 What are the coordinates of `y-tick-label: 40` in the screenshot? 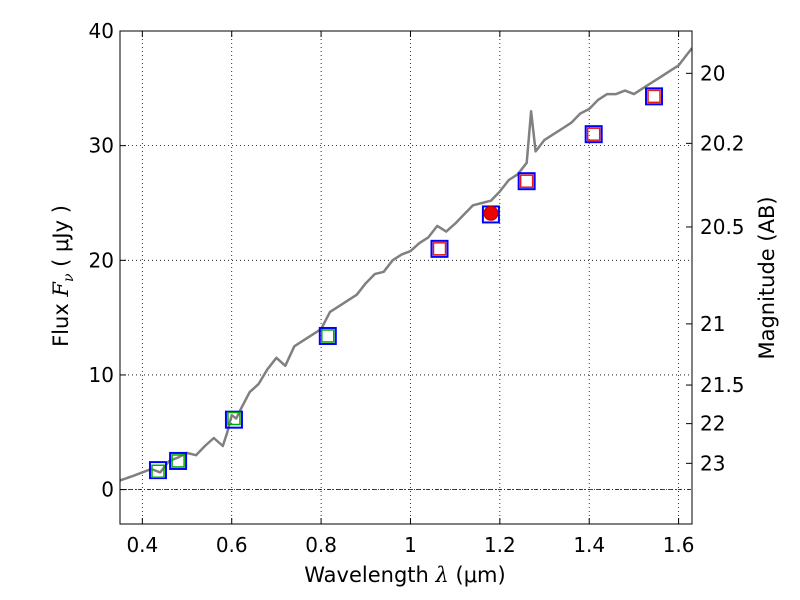 It's located at (101, 31).